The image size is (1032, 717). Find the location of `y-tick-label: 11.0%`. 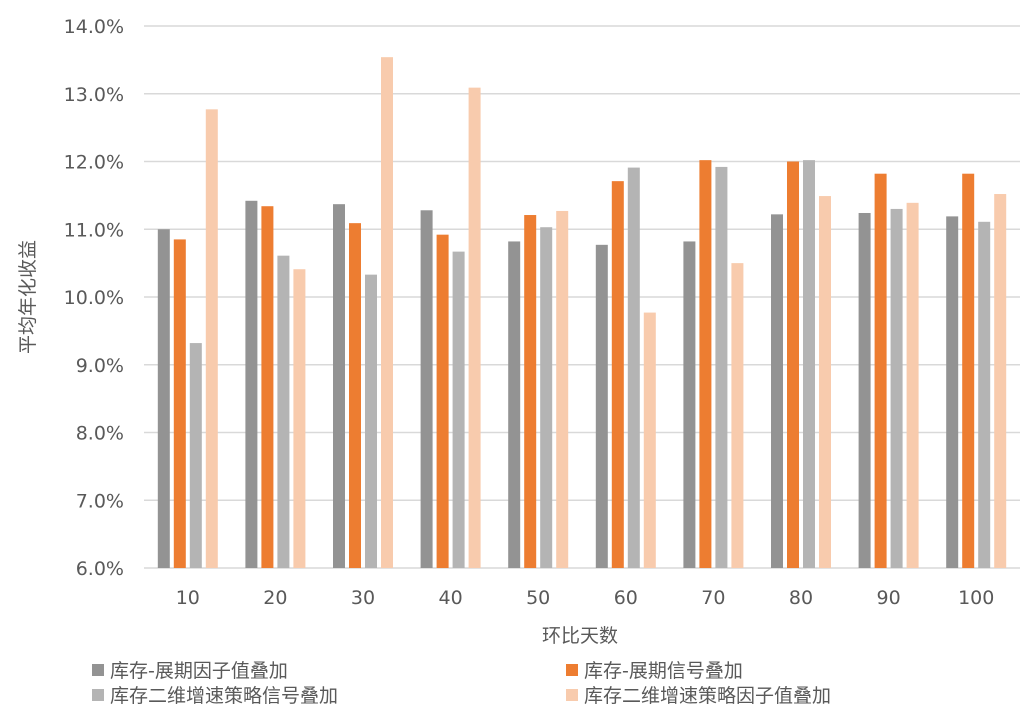

y-tick-label: 11.0% is located at coordinates (94, 230).